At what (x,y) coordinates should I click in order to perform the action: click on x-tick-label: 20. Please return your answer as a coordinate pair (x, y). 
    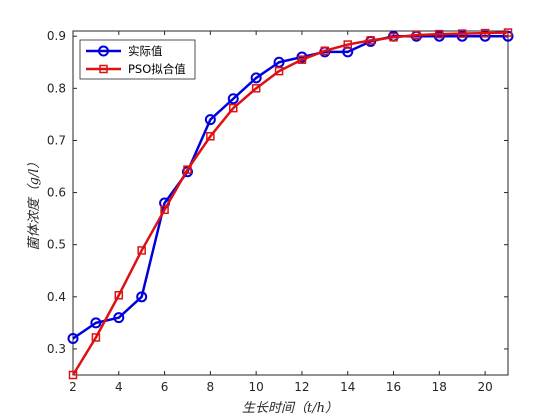
    Looking at the image, I should click on (484, 387).